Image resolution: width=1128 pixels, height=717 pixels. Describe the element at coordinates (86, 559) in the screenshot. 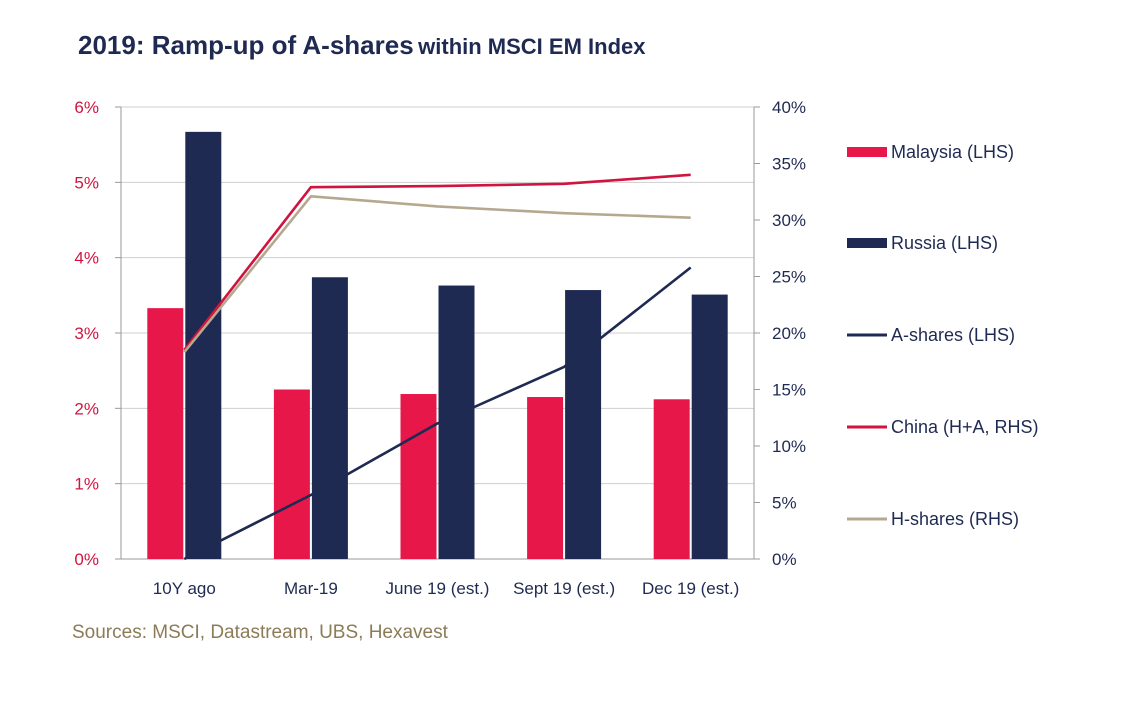

I see `left-axis-tick-label: 0%` at that location.